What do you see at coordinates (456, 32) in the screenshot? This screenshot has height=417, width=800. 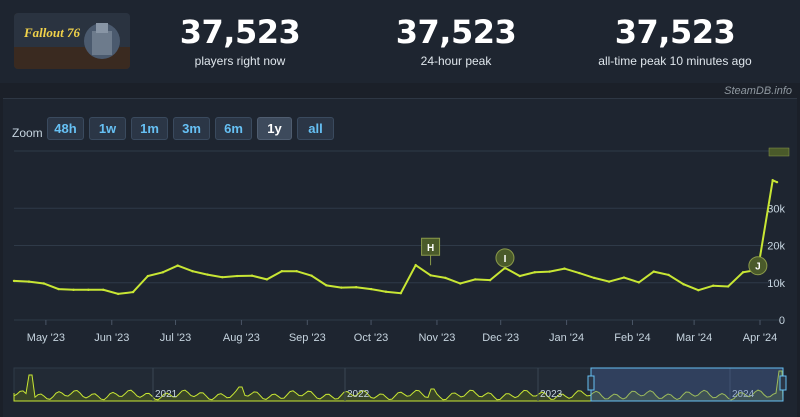 I see `peak-24h-value: 37,523` at bounding box center [456, 32].